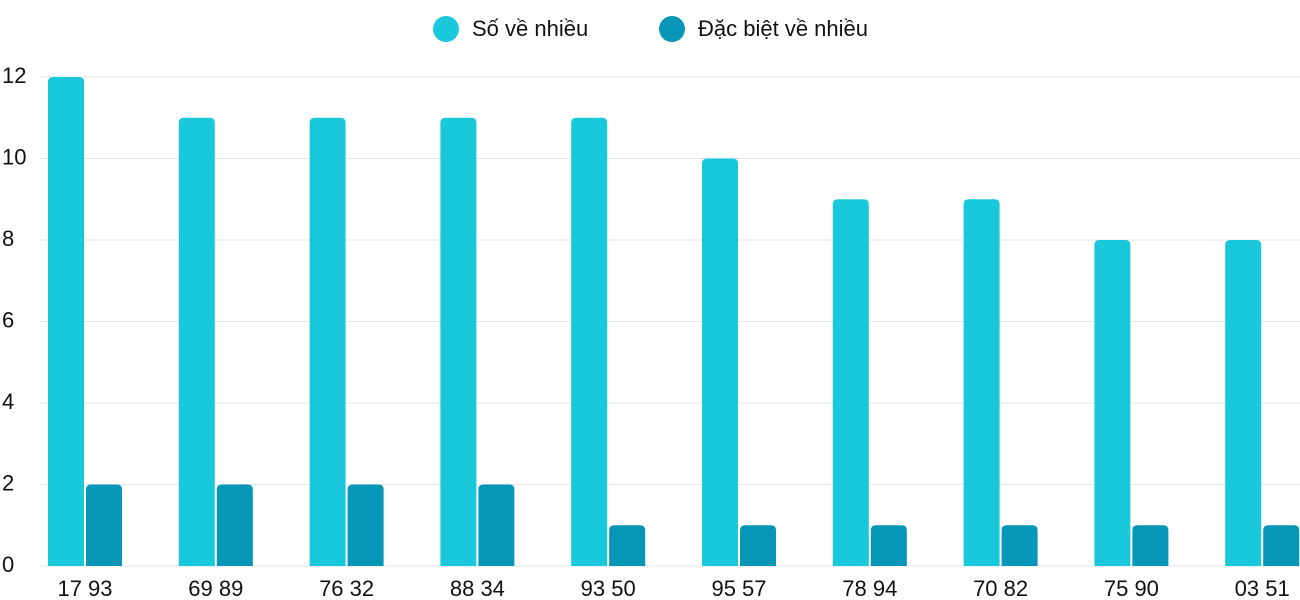 This screenshot has height=600, width=1300. What do you see at coordinates (783, 28) in the screenshot?
I see `legend-label: Đặc biệt về nhiều` at bounding box center [783, 28].